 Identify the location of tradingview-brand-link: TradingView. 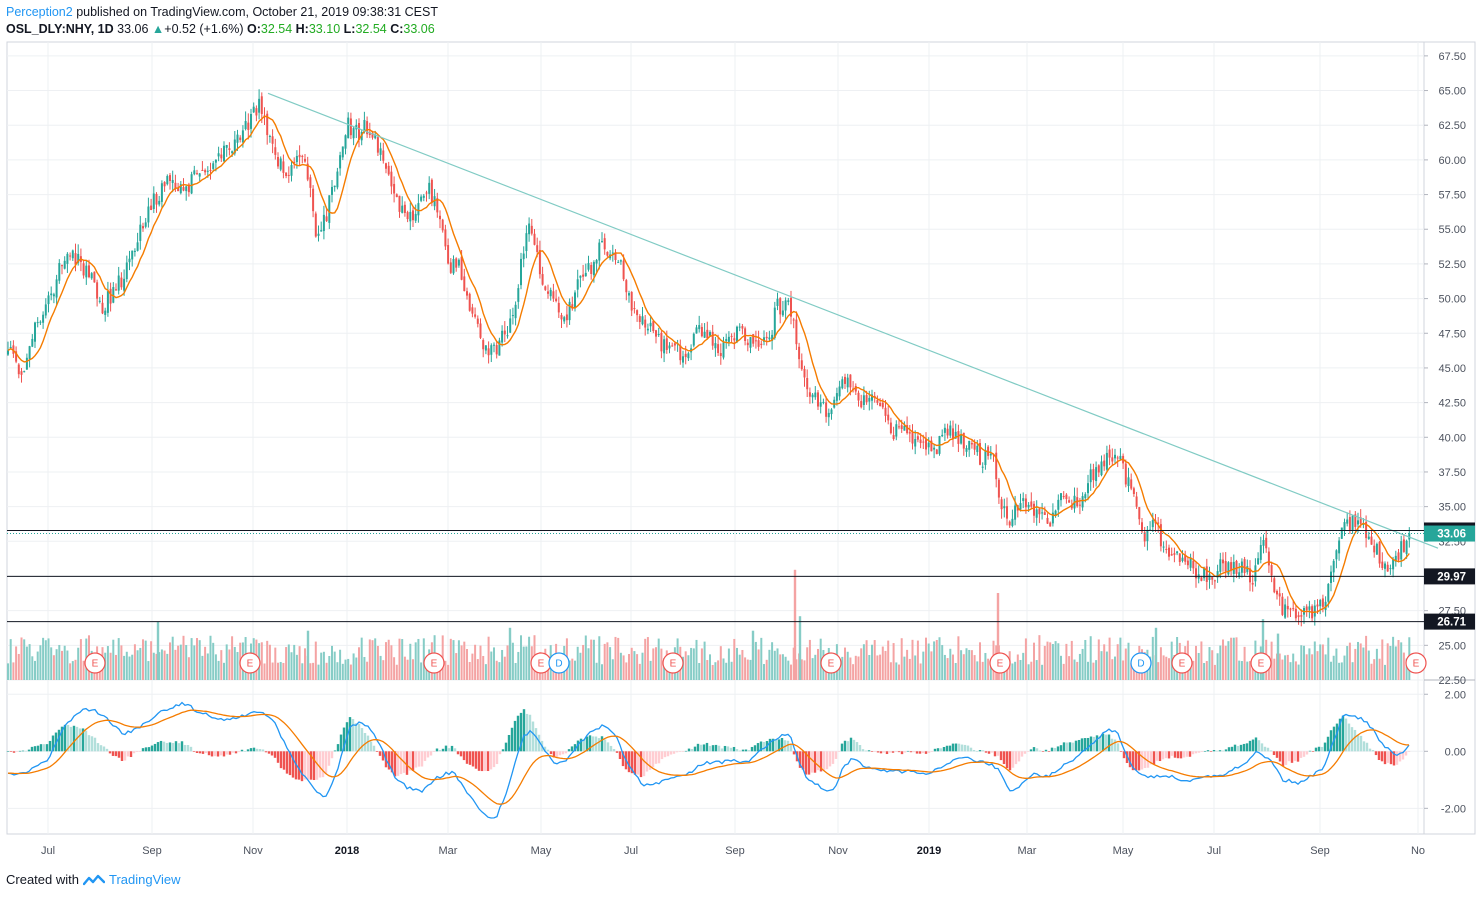
(144, 879).